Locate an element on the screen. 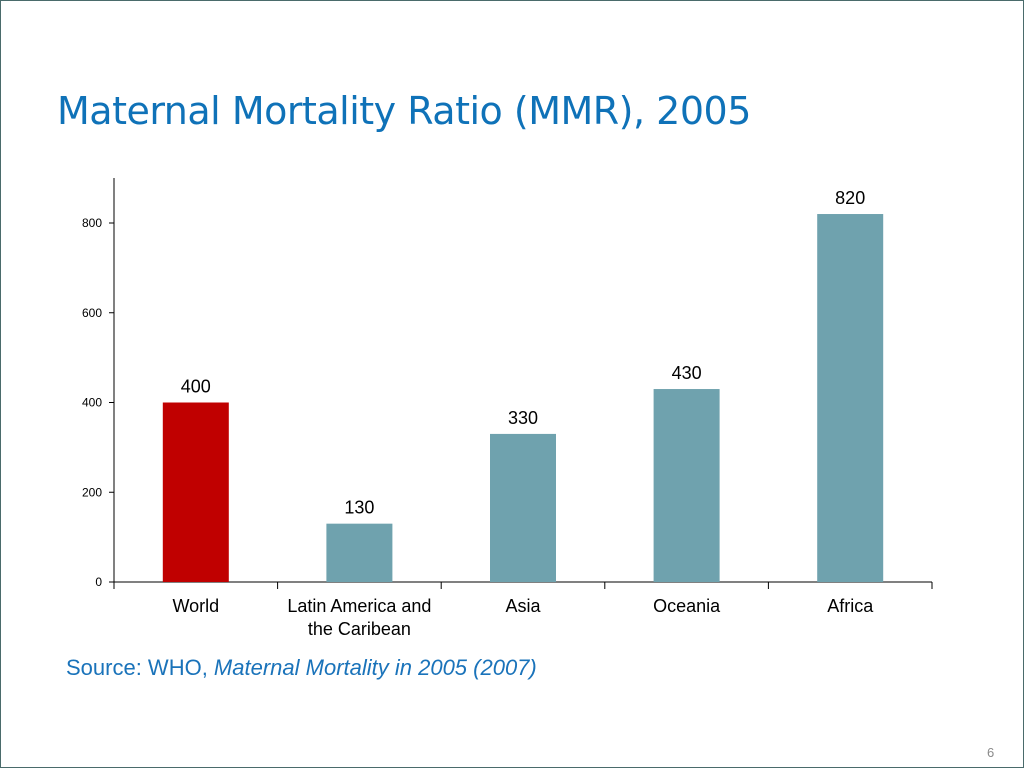  data-label: 130 is located at coordinates (359, 508).